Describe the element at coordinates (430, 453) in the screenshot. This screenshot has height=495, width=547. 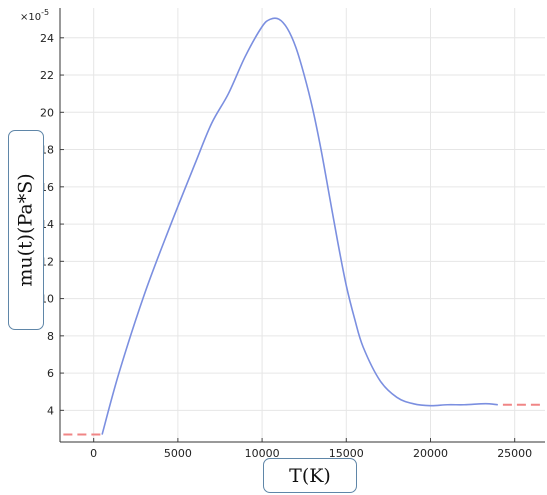
I see `x-tick-label: 20000` at that location.